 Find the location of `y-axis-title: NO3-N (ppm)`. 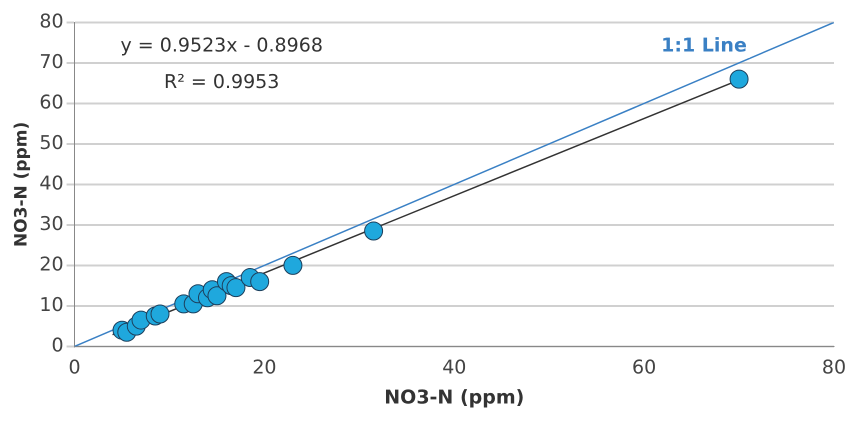

y-axis-title: NO3-N (ppm) is located at coordinates (22, 185).